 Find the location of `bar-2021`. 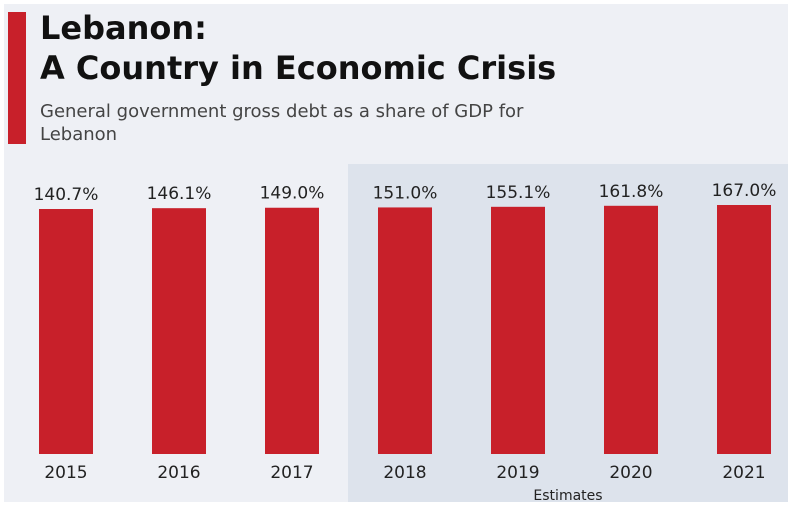

bar-2021 is located at coordinates (744, 329).